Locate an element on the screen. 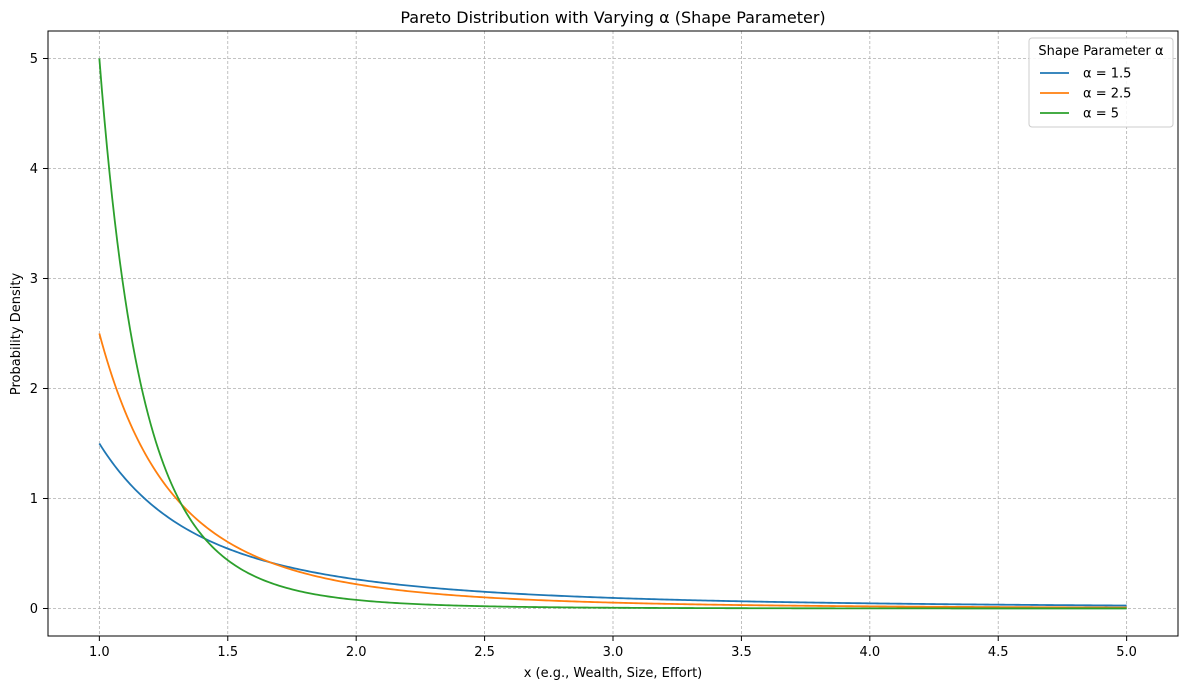 This screenshot has height=694, width=1189. x-tick-label: 5.0 is located at coordinates (1126, 652).